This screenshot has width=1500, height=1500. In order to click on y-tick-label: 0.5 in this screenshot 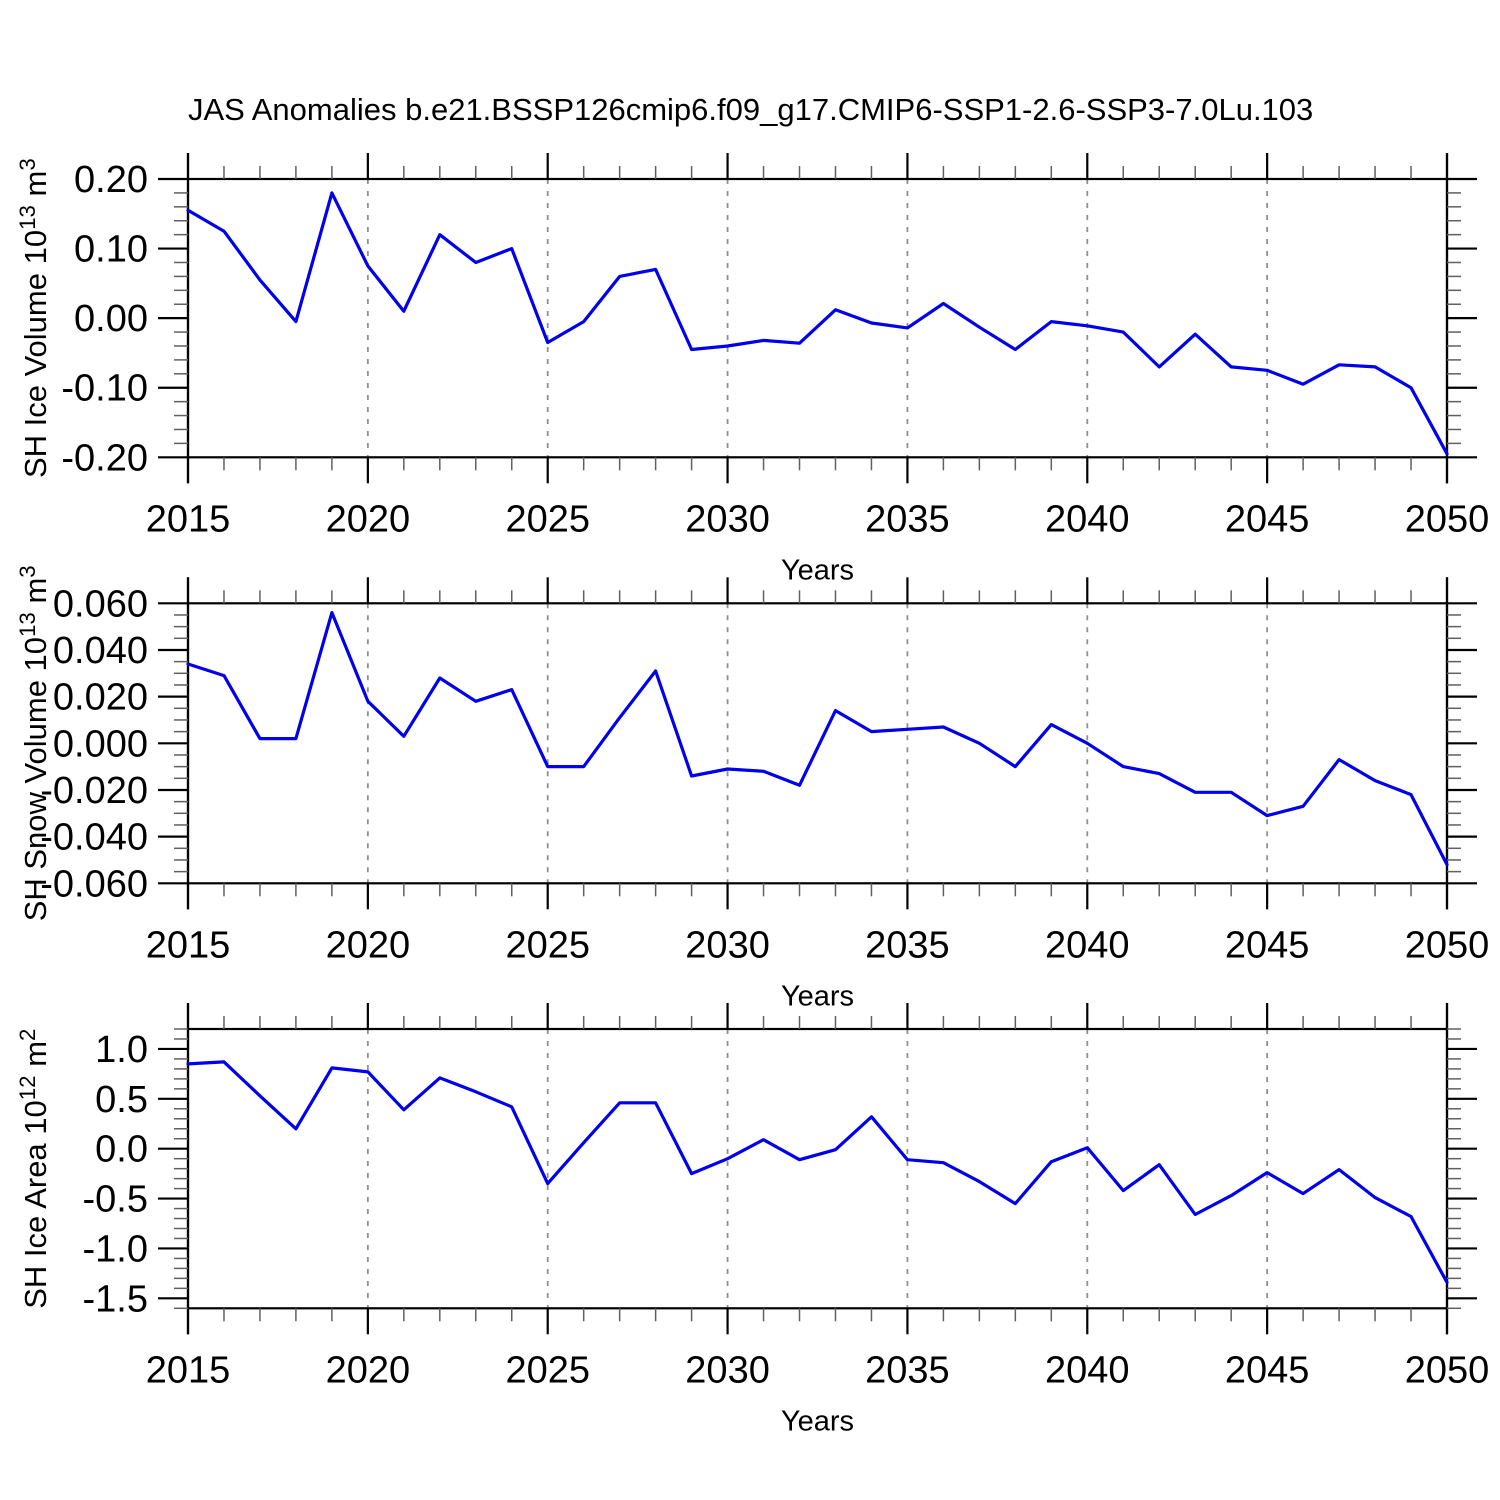, I will do `click(121, 1100)`.